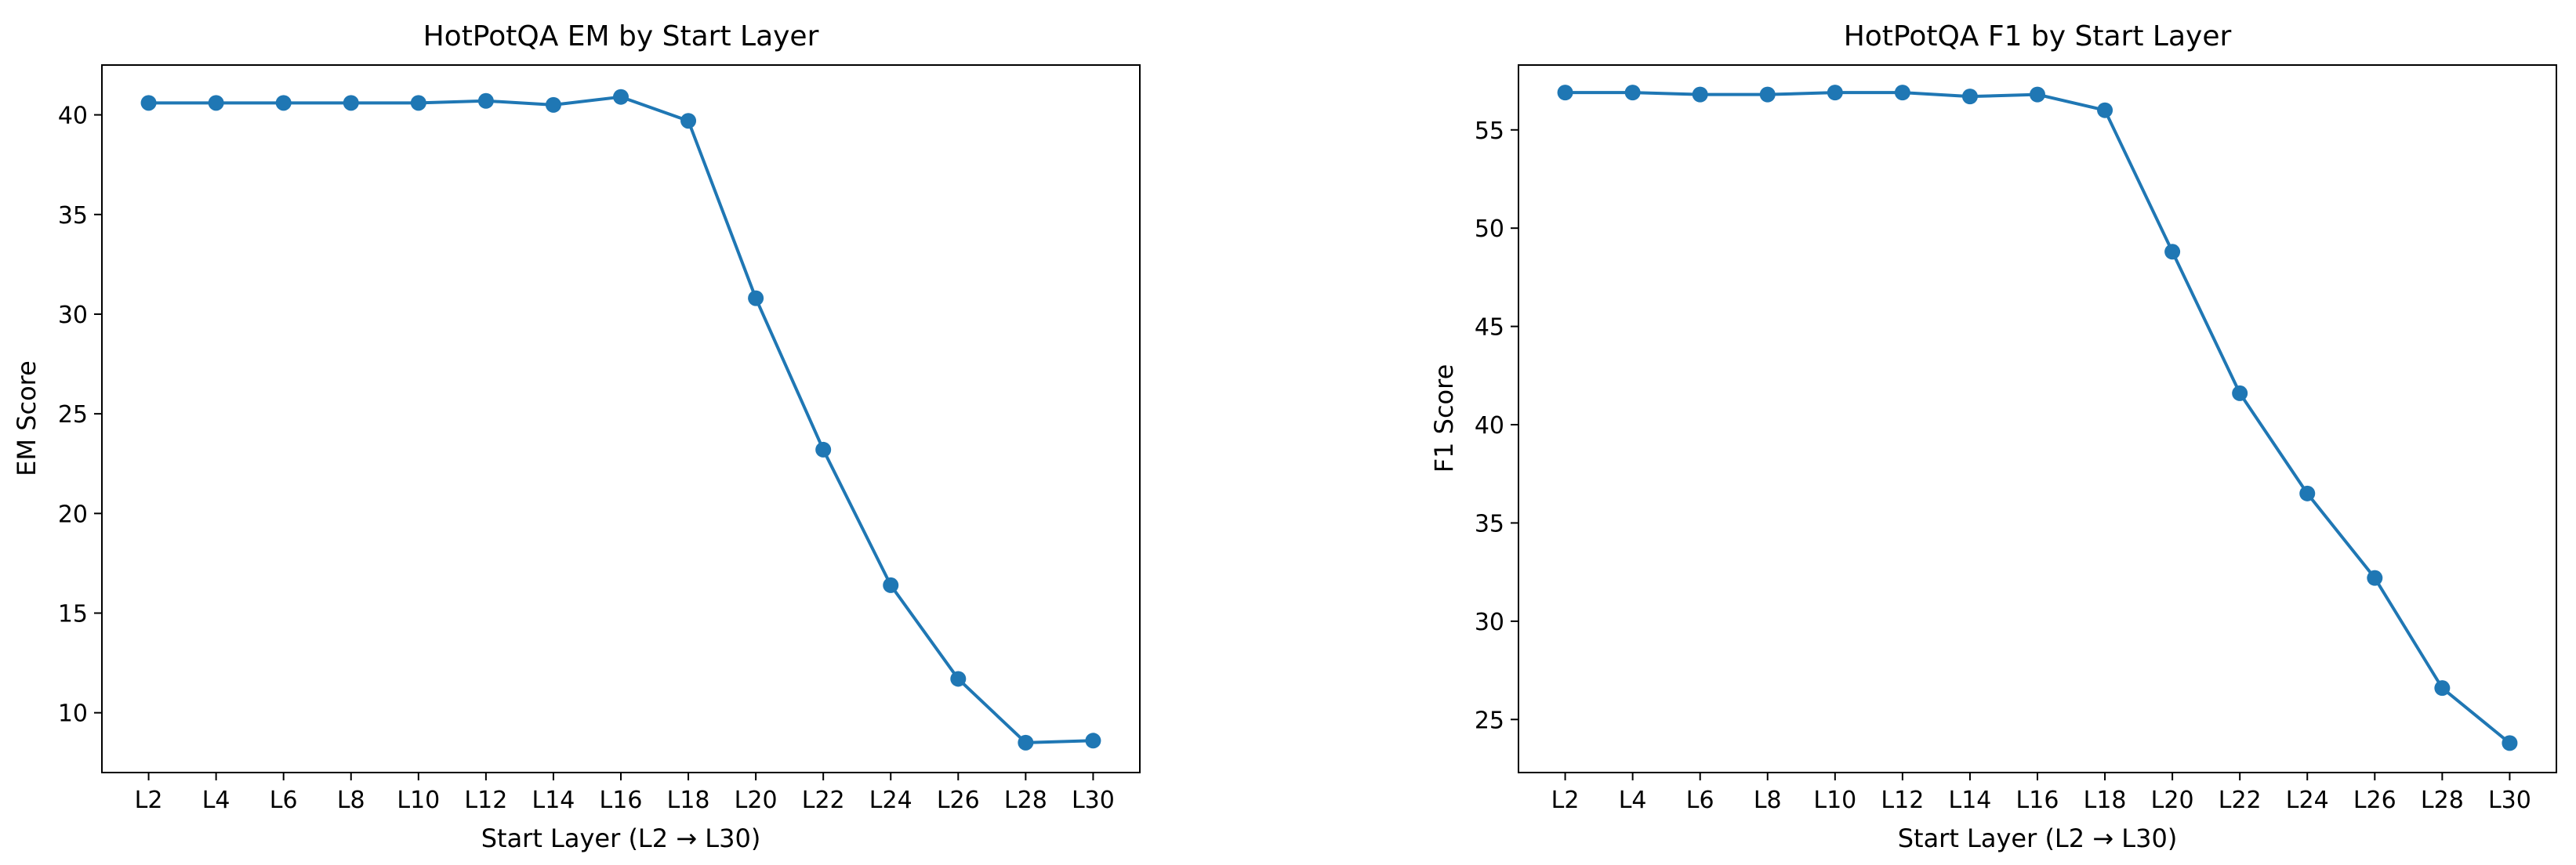  I want to click on f1-chart-x-tick-label: L10, so click(1835, 800).